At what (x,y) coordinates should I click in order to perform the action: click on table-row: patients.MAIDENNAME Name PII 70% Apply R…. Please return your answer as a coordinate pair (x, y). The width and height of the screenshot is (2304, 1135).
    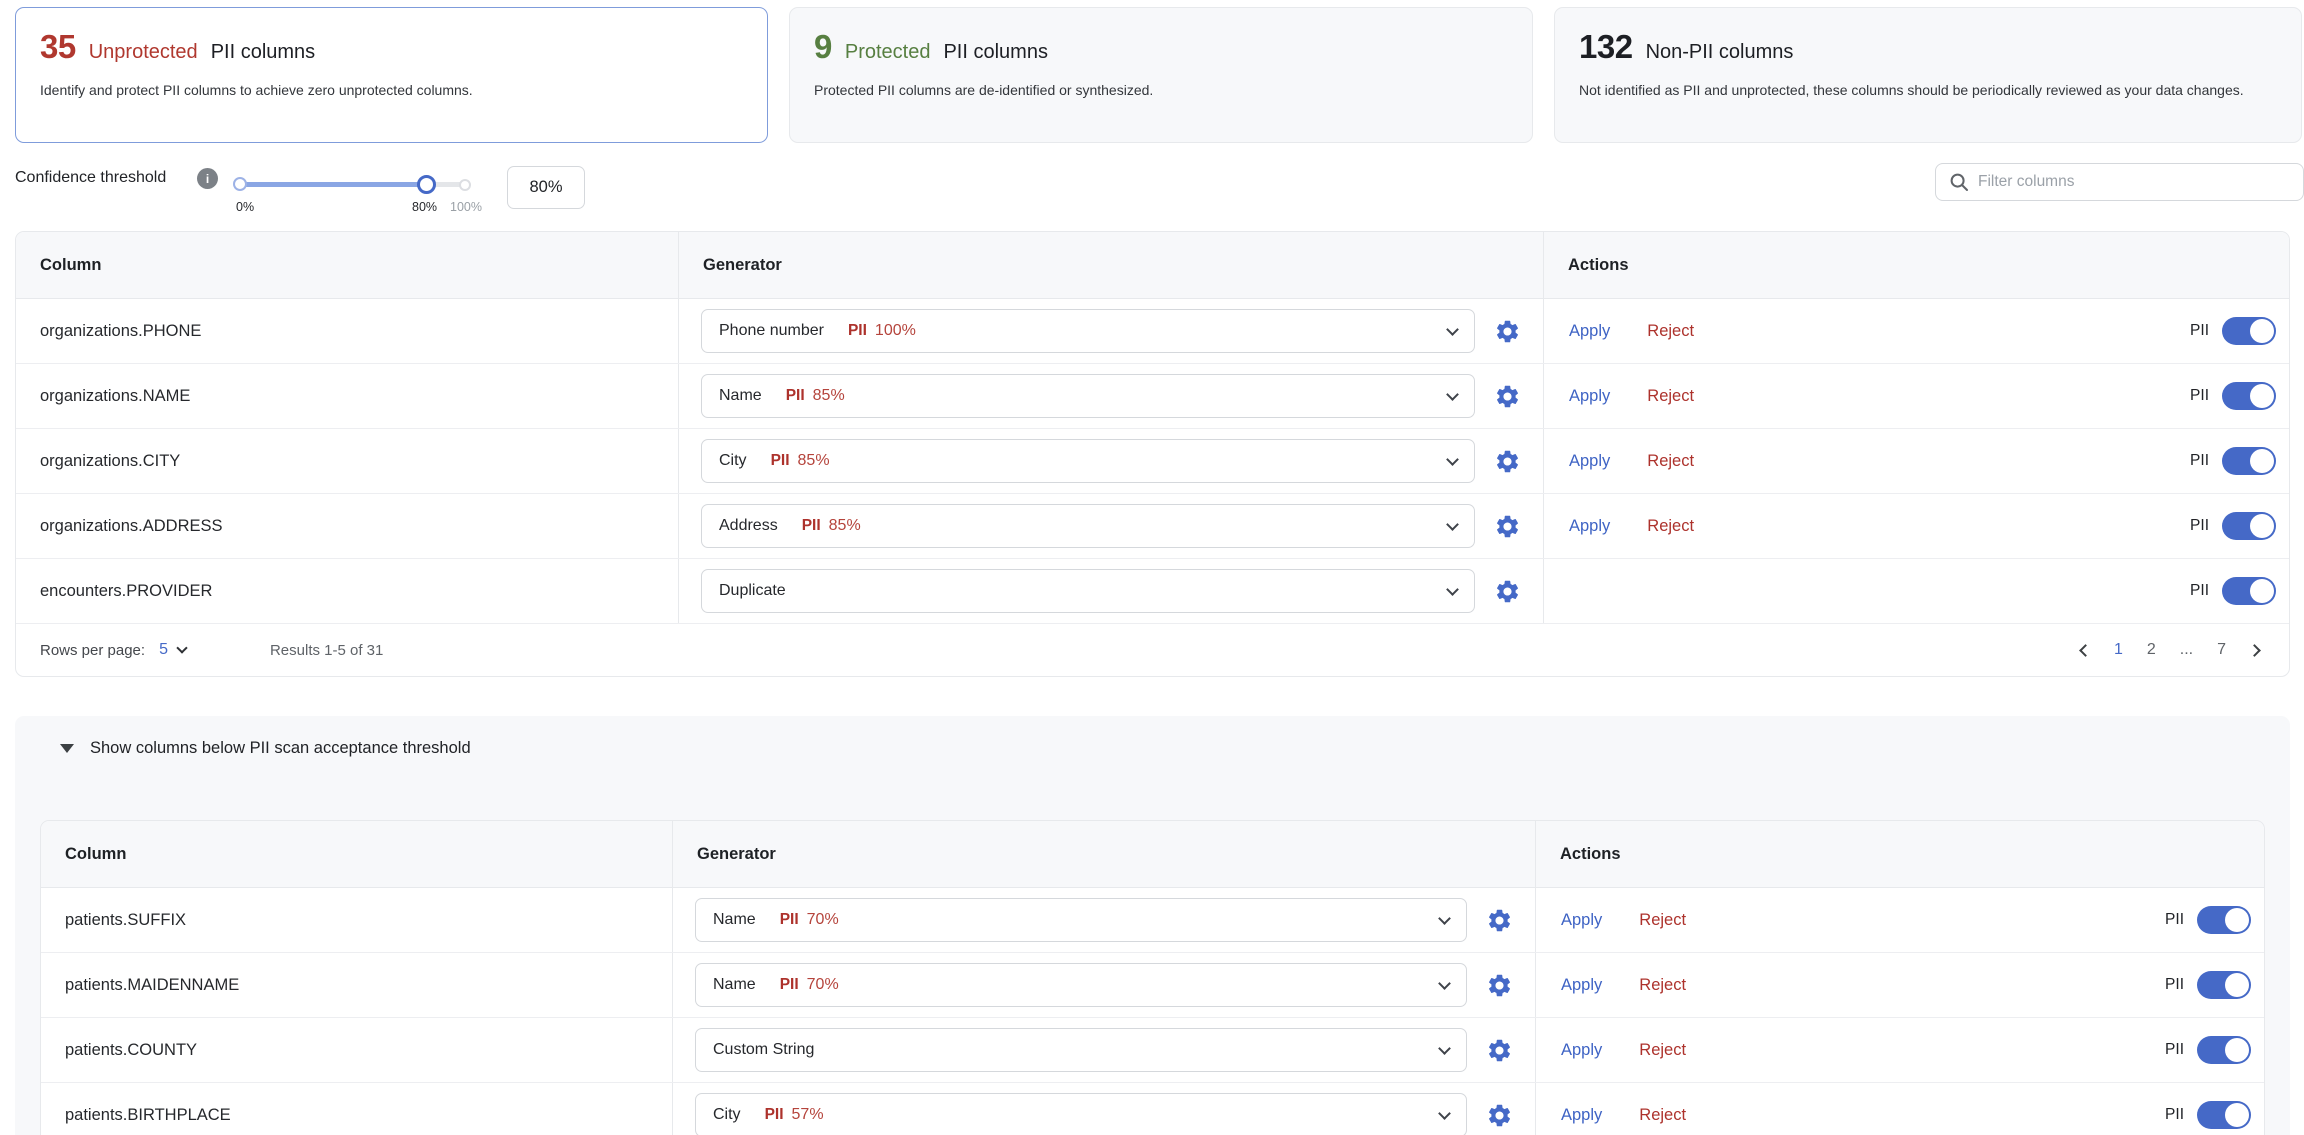
    Looking at the image, I should click on (1152, 985).